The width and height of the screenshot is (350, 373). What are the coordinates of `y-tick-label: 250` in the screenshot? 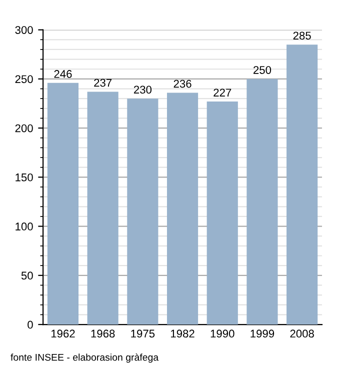 It's located at (24, 79).